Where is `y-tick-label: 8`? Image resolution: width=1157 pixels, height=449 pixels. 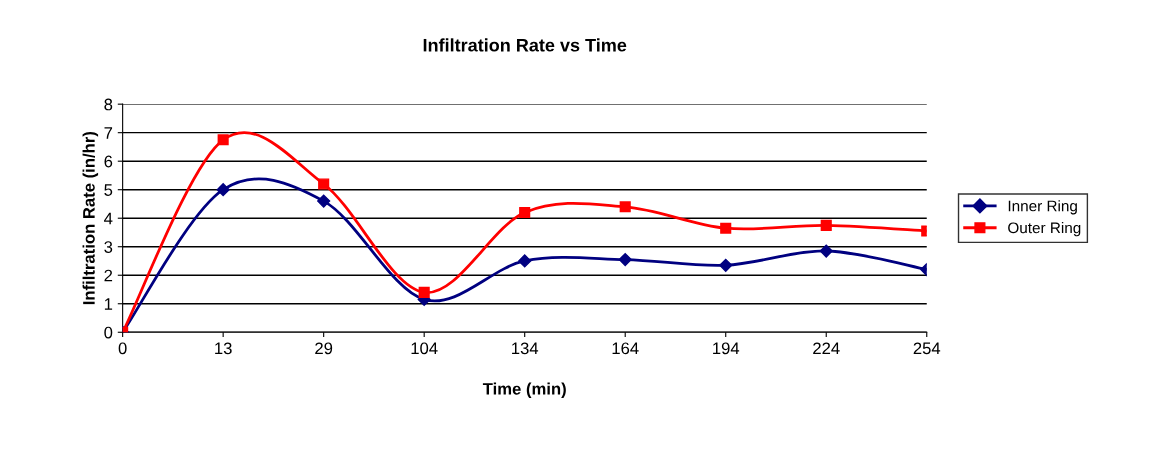
y-tick-label: 8 is located at coordinates (108, 104).